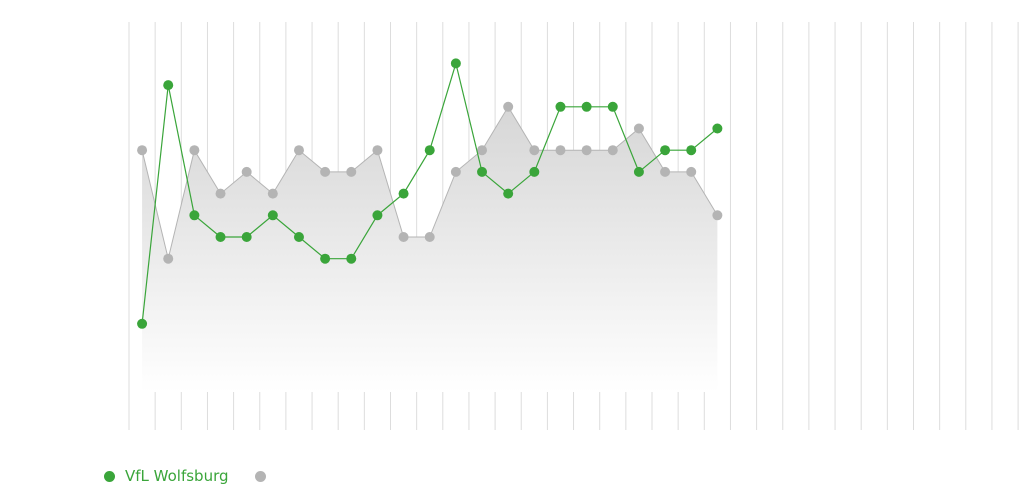  I want to click on legend-label-wolfsburg: VfL Wolfsburg, so click(177, 476).